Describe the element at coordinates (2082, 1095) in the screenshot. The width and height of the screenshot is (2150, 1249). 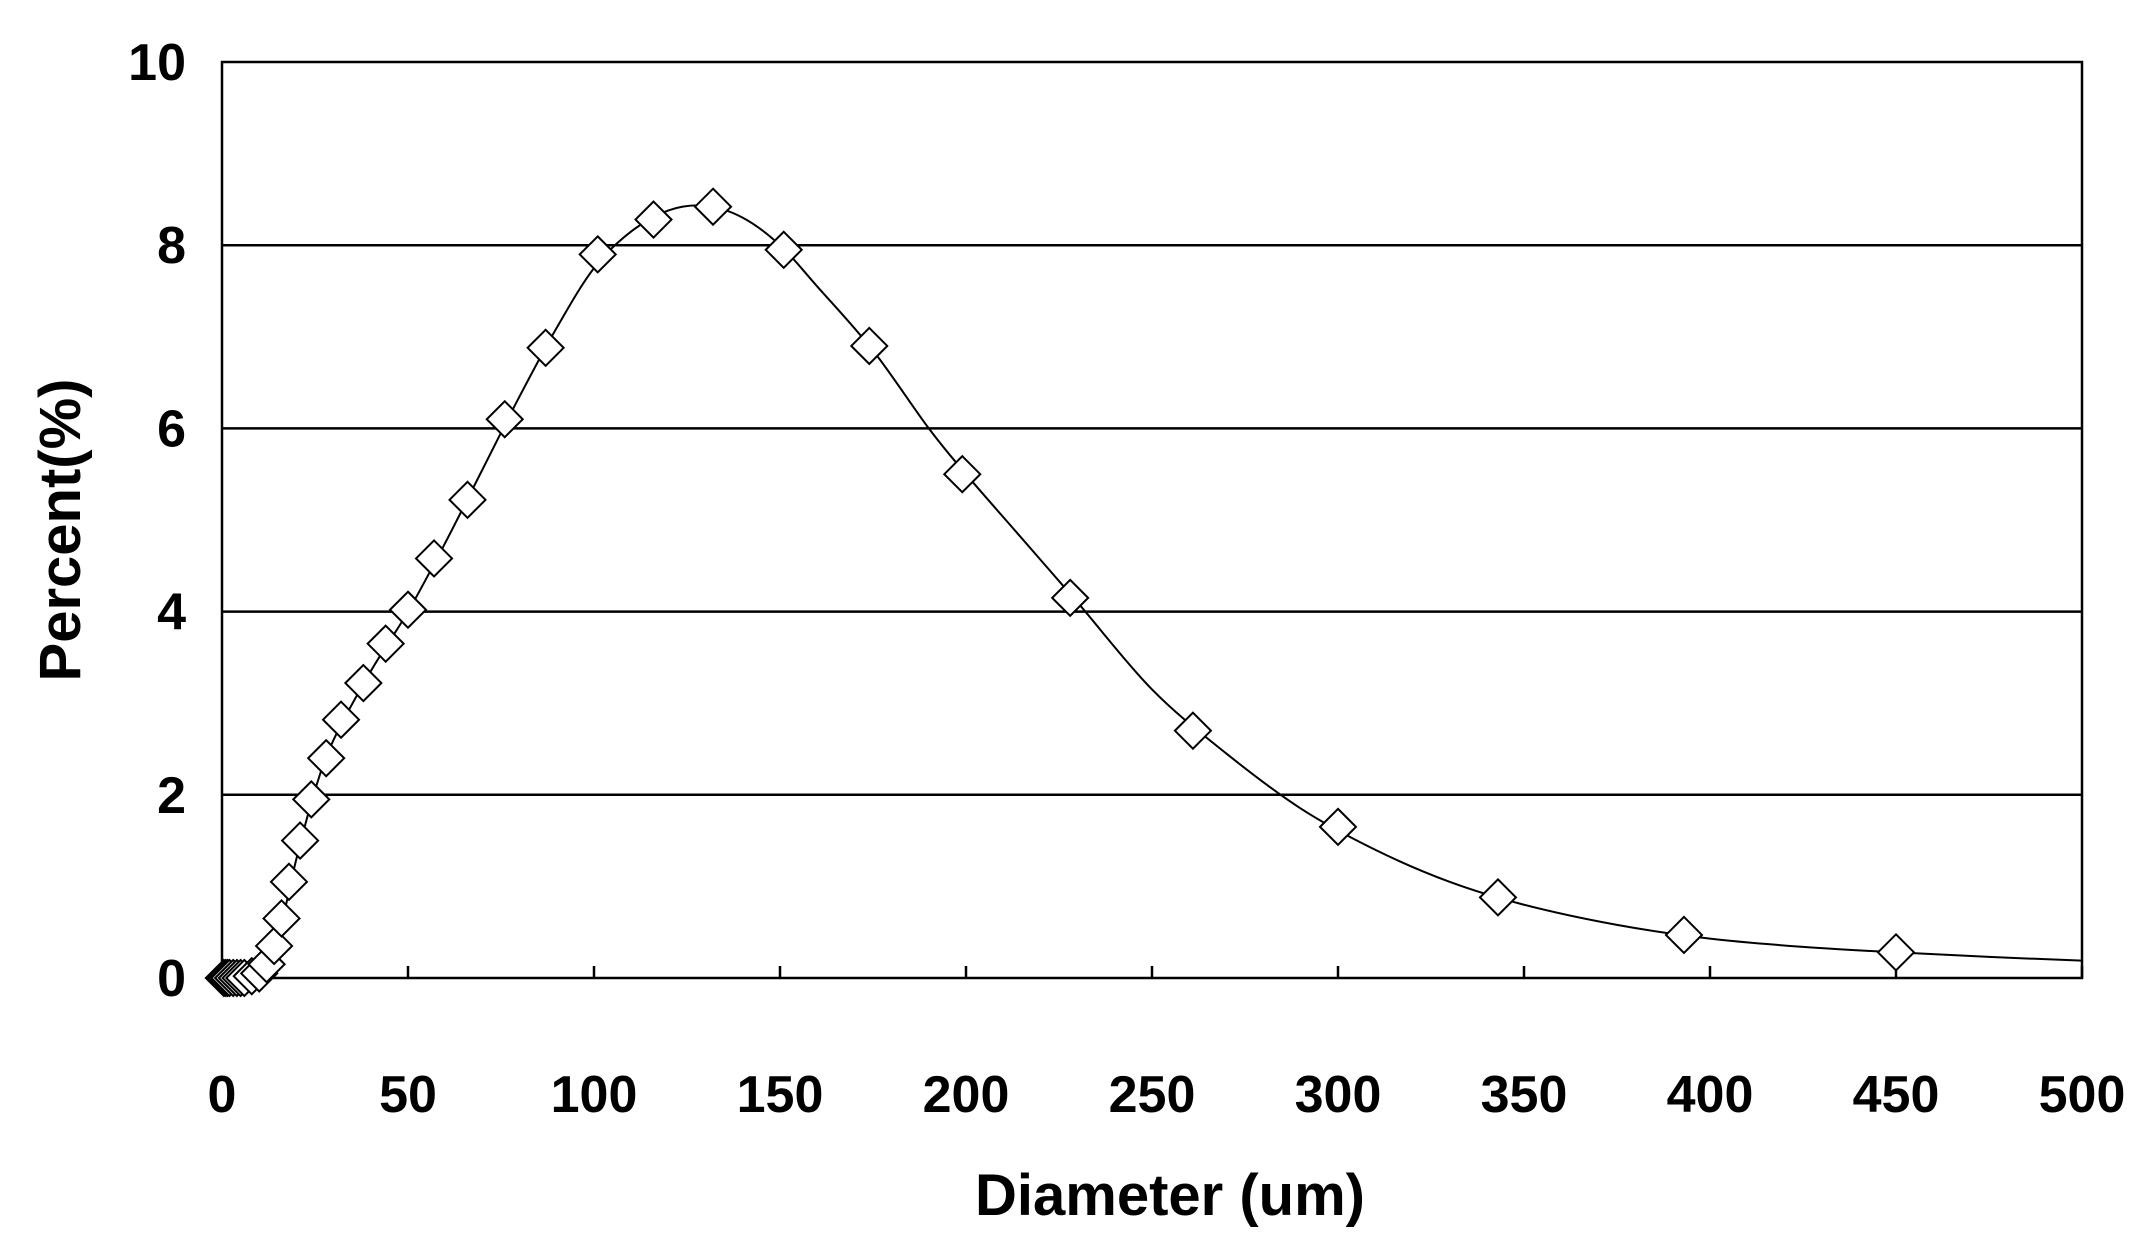
I see `x-tick-label: 500` at that location.